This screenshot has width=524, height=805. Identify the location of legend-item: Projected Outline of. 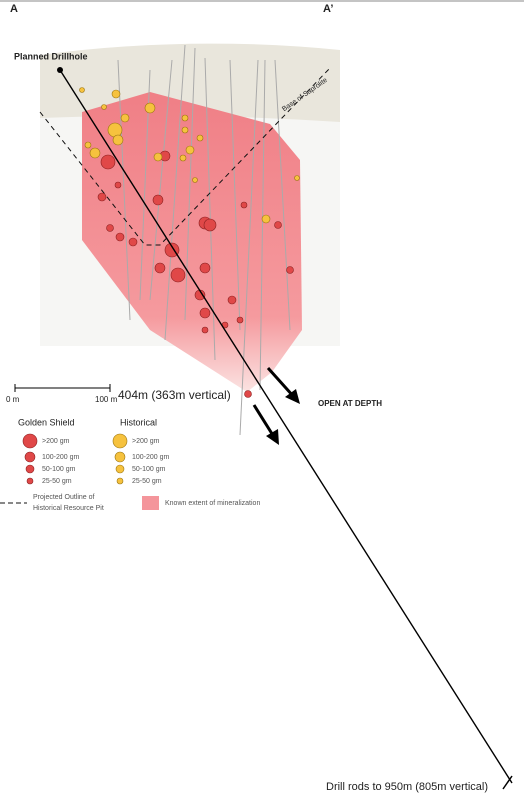
(64, 497).